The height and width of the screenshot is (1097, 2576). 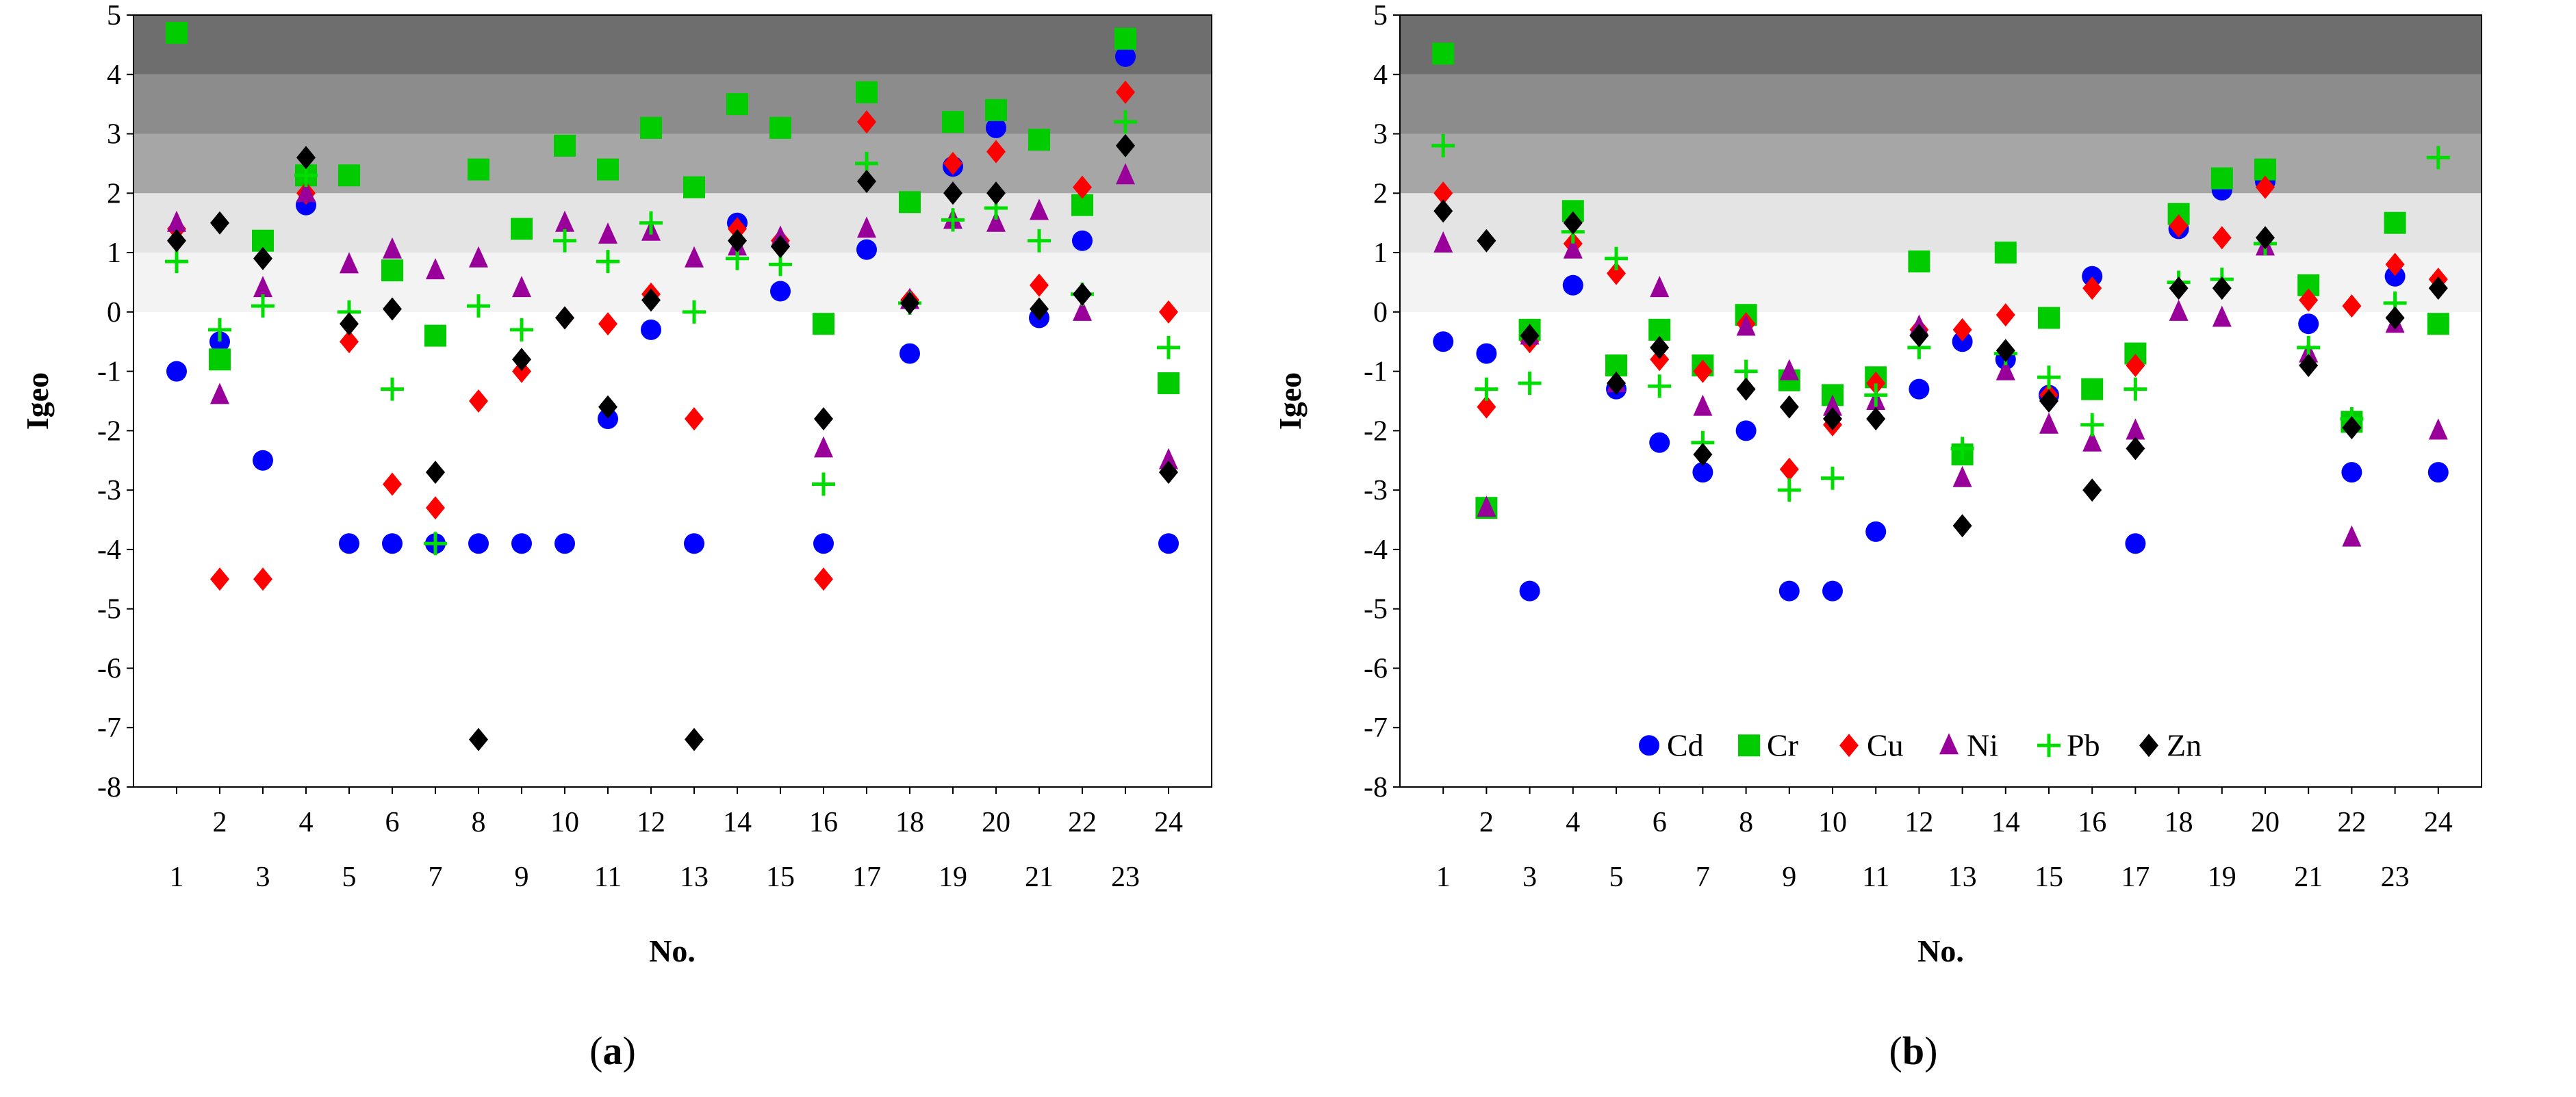 What do you see at coordinates (1376, 668) in the screenshot?
I see `y-tick-label: -6` at bounding box center [1376, 668].